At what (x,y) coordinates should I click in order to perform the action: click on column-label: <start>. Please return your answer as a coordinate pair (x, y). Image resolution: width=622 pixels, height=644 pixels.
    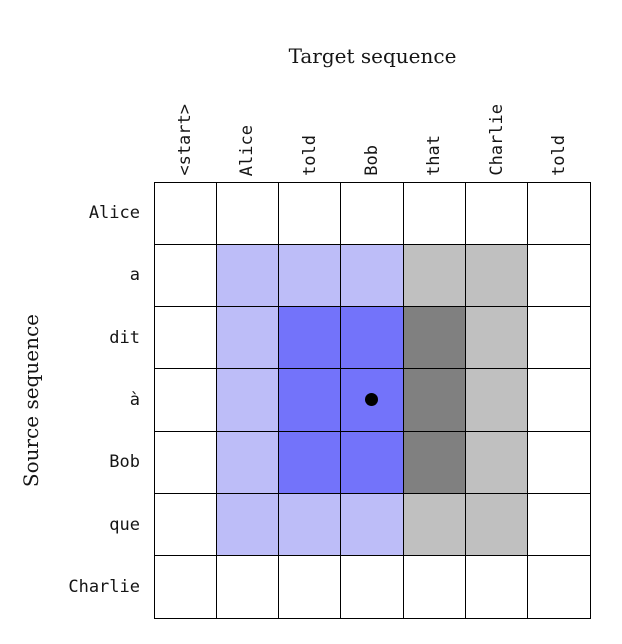
    Looking at the image, I should click on (185, 127).